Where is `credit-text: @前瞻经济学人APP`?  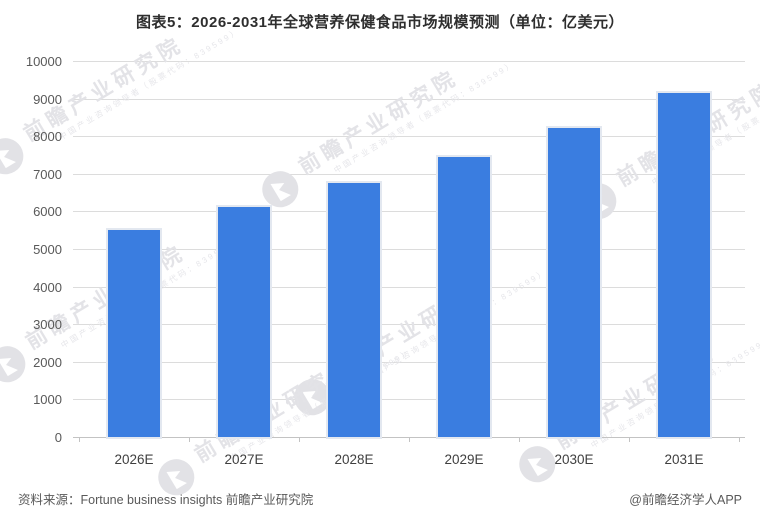 credit-text: @前瞻经济学人APP is located at coordinates (685, 500).